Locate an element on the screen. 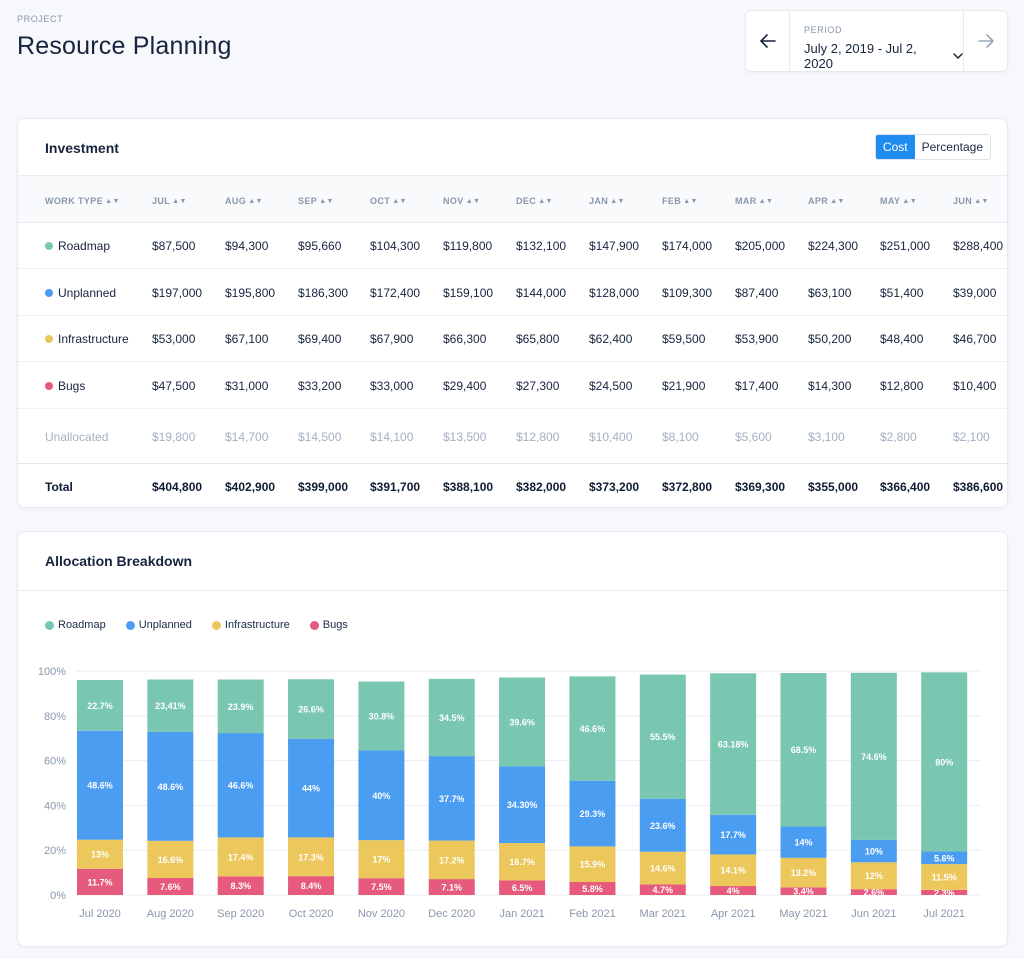 This screenshot has height=959, width=1024. legend-item-infrastructure: Infrastructure is located at coordinates (250, 625).